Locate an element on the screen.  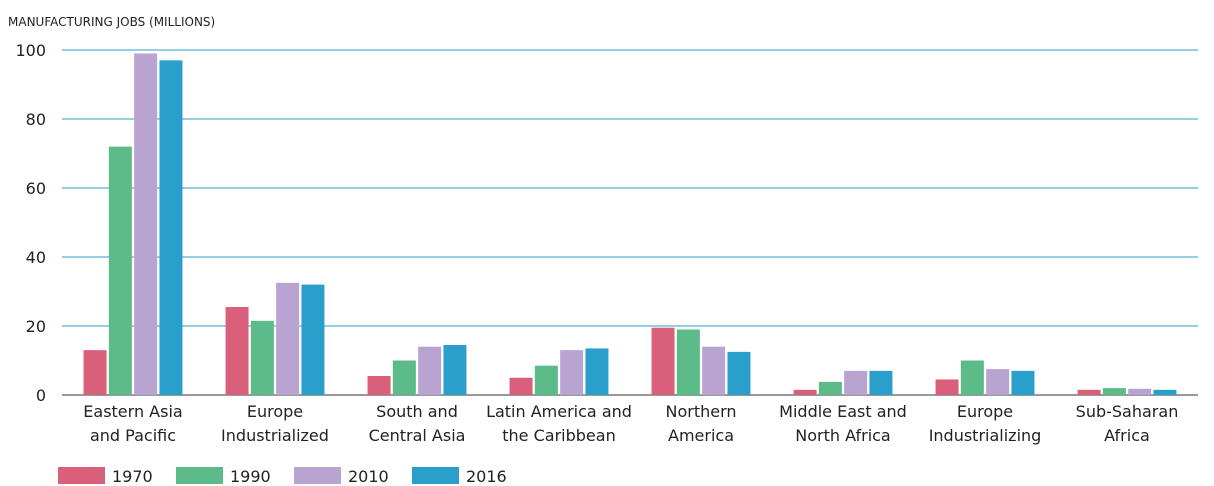
x-tick-label: Europe Industrialized is located at coordinates (275, 423).